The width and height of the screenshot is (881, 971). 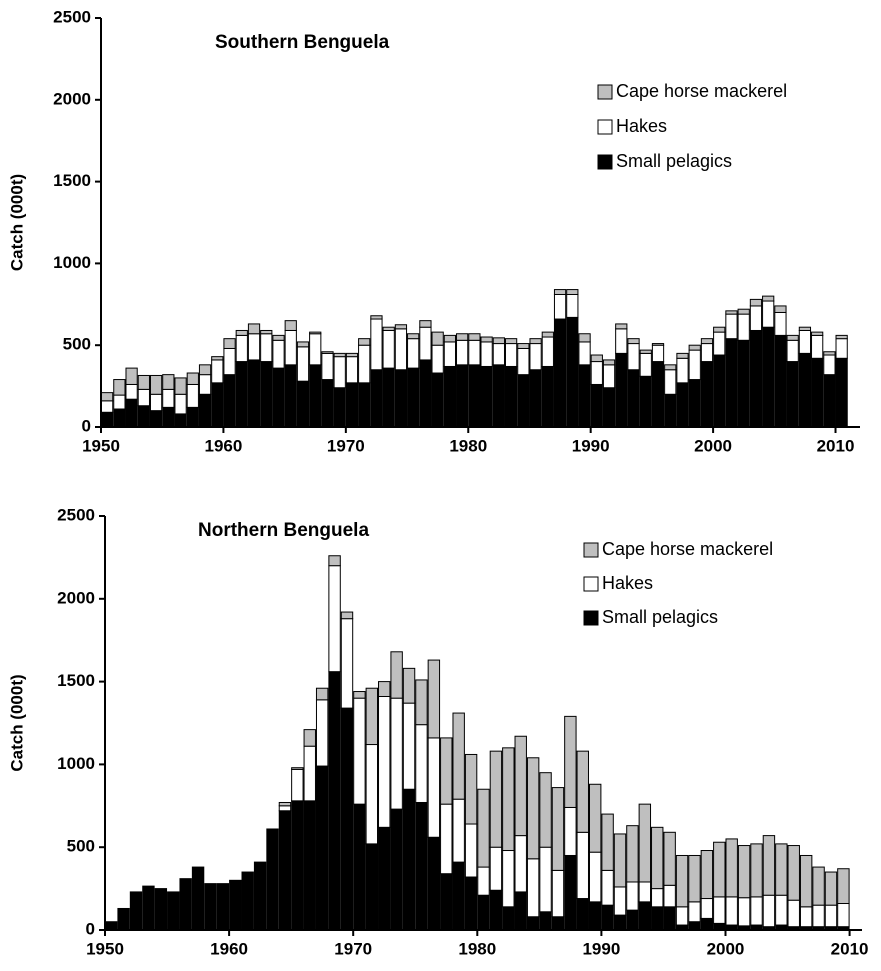 What do you see at coordinates (72, 262) in the screenshot?
I see `y-tick-label: 1000` at bounding box center [72, 262].